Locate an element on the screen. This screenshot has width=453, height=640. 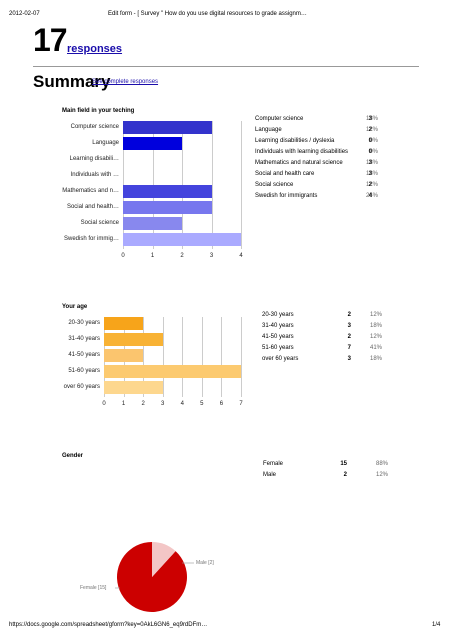
gender-results-table: Female 15 88% Male 2 12% is located at coordinates (325, 473).